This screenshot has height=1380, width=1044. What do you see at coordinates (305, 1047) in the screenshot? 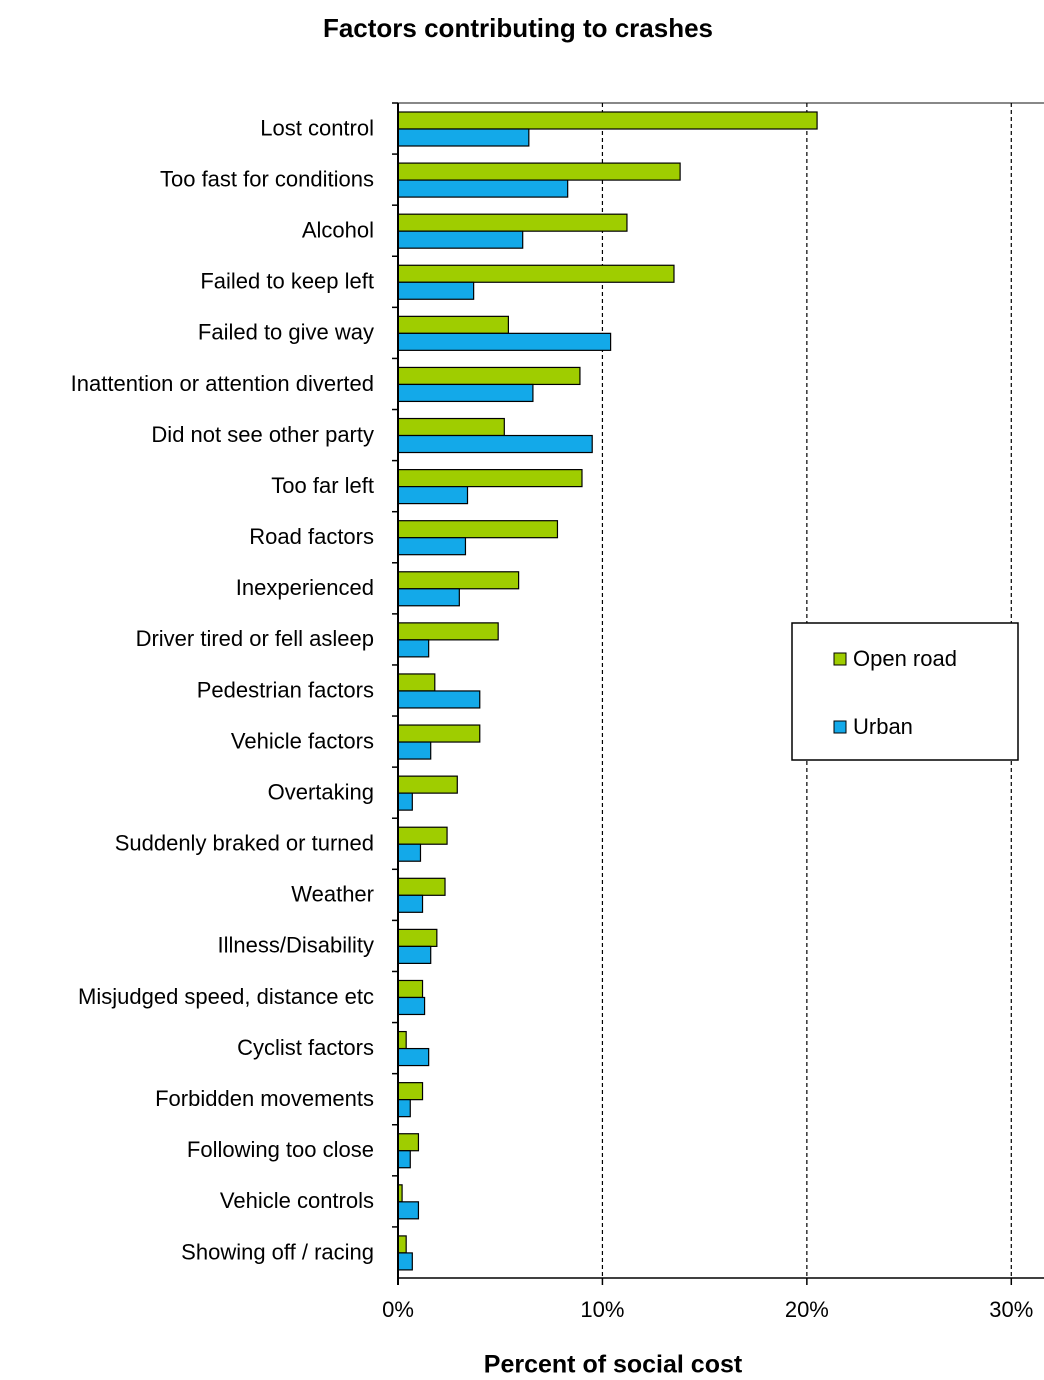
I see `y-tick-label: Cyclist factors` at bounding box center [305, 1047].